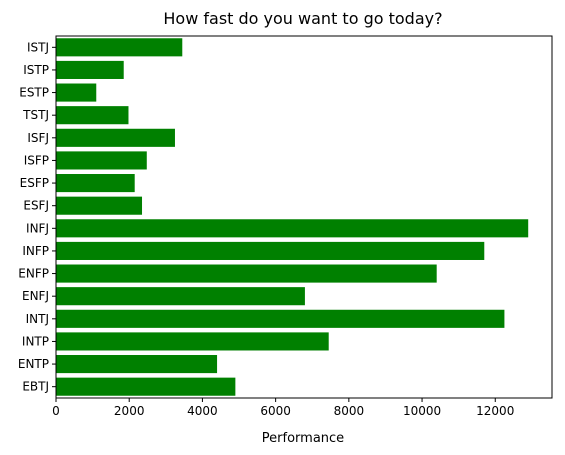 This screenshot has width=565, height=455. I want to click on x-tick-label: 4000, so click(202, 411).